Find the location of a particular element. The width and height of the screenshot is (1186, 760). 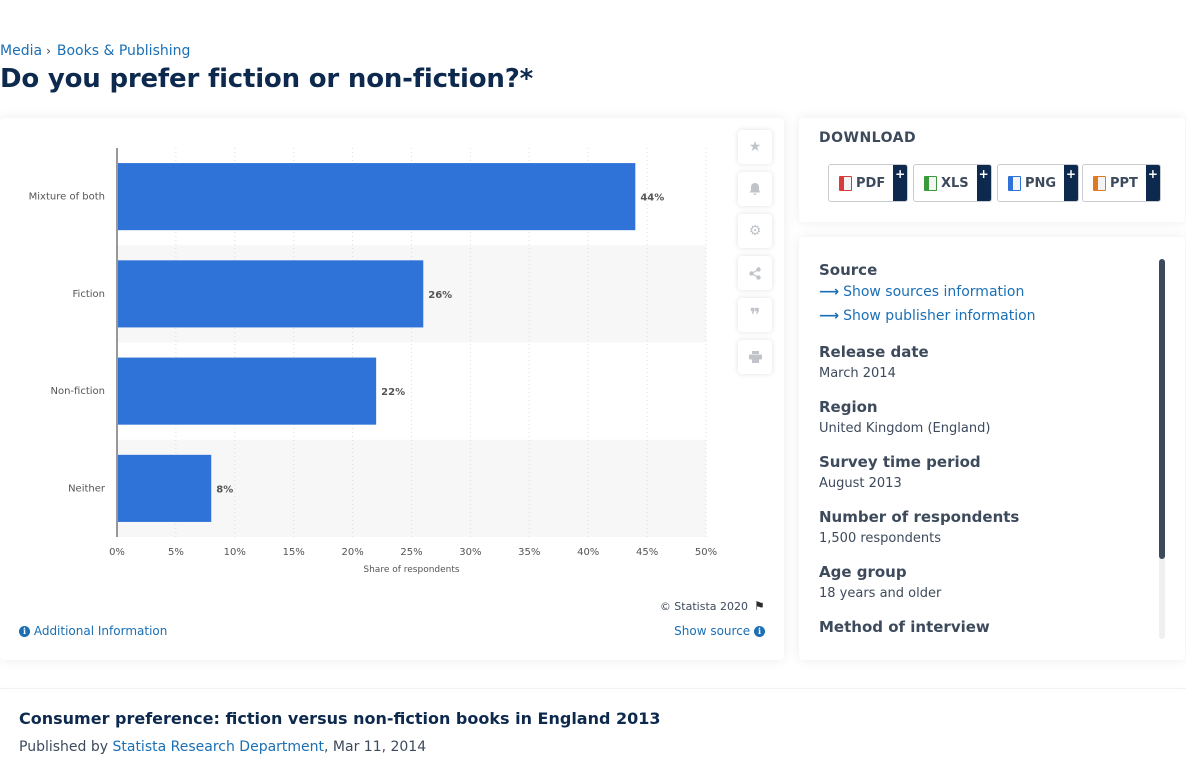

show-source-link: Show source i is located at coordinates (719, 631).